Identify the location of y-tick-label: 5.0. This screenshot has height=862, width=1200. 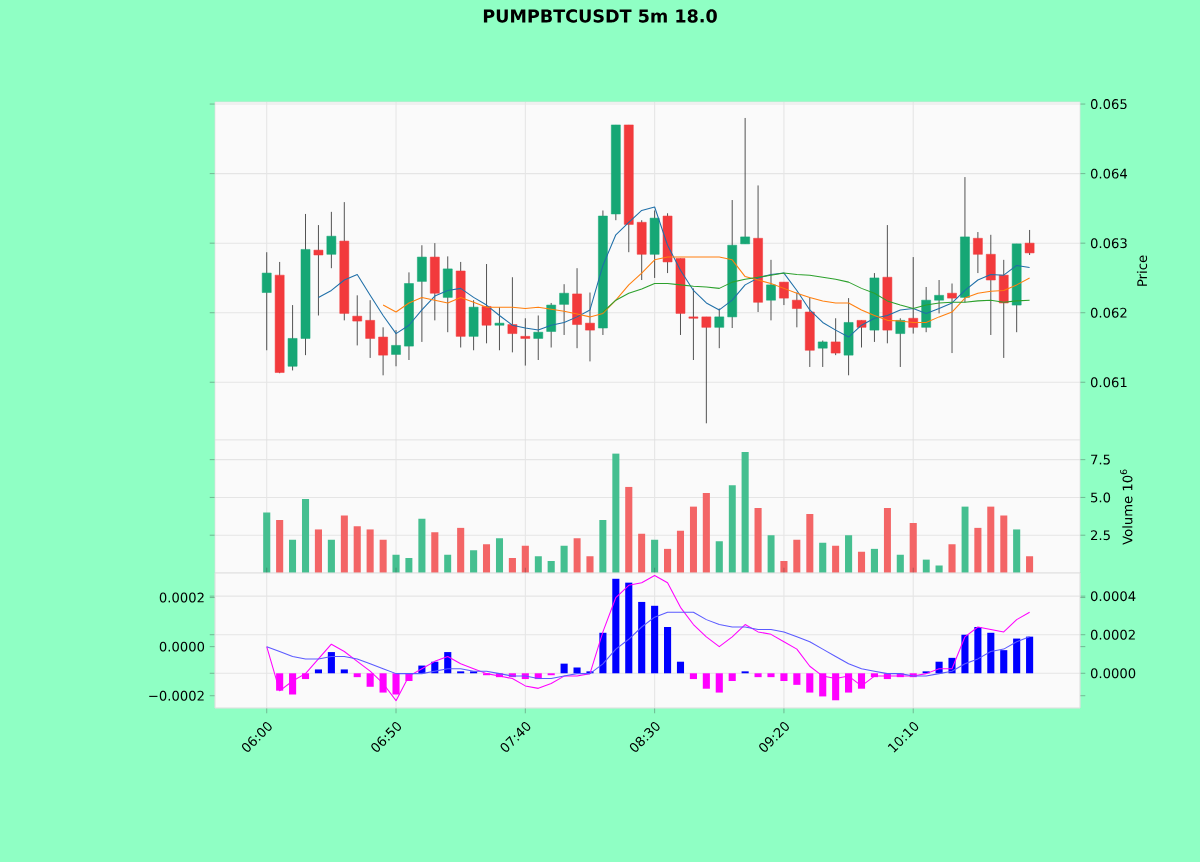
(1101, 497).